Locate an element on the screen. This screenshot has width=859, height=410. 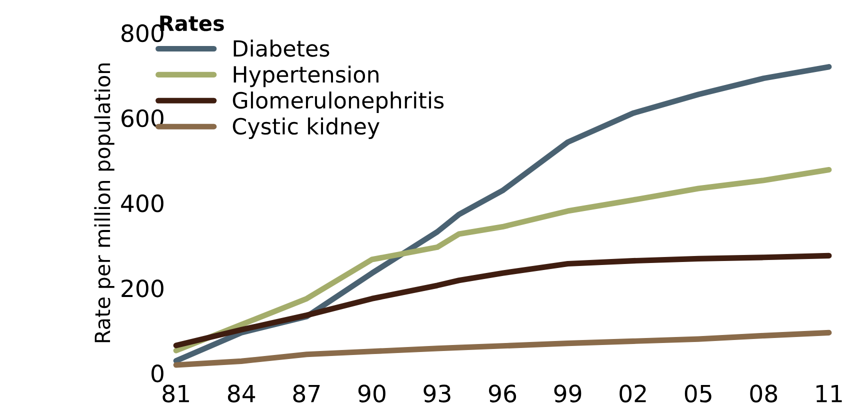
x-tick-label: 90 is located at coordinates (372, 393).